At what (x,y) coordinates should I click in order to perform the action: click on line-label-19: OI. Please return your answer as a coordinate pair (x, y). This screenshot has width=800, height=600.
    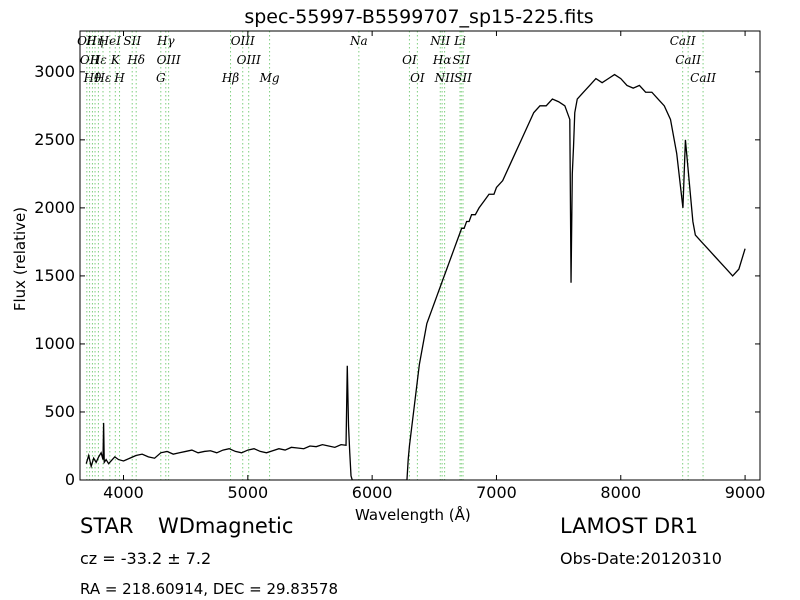
    Looking at the image, I should click on (409, 60).